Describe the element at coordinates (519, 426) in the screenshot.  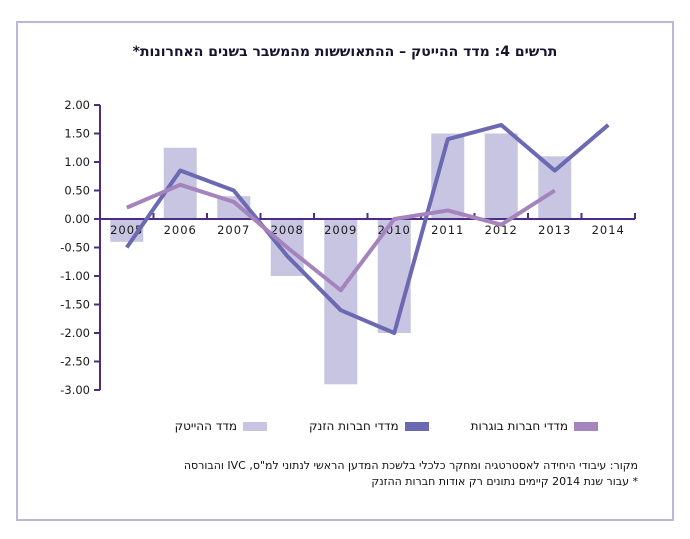
I see `legend-label-mature-companies: מדדי חברות בוגרות` at that location.